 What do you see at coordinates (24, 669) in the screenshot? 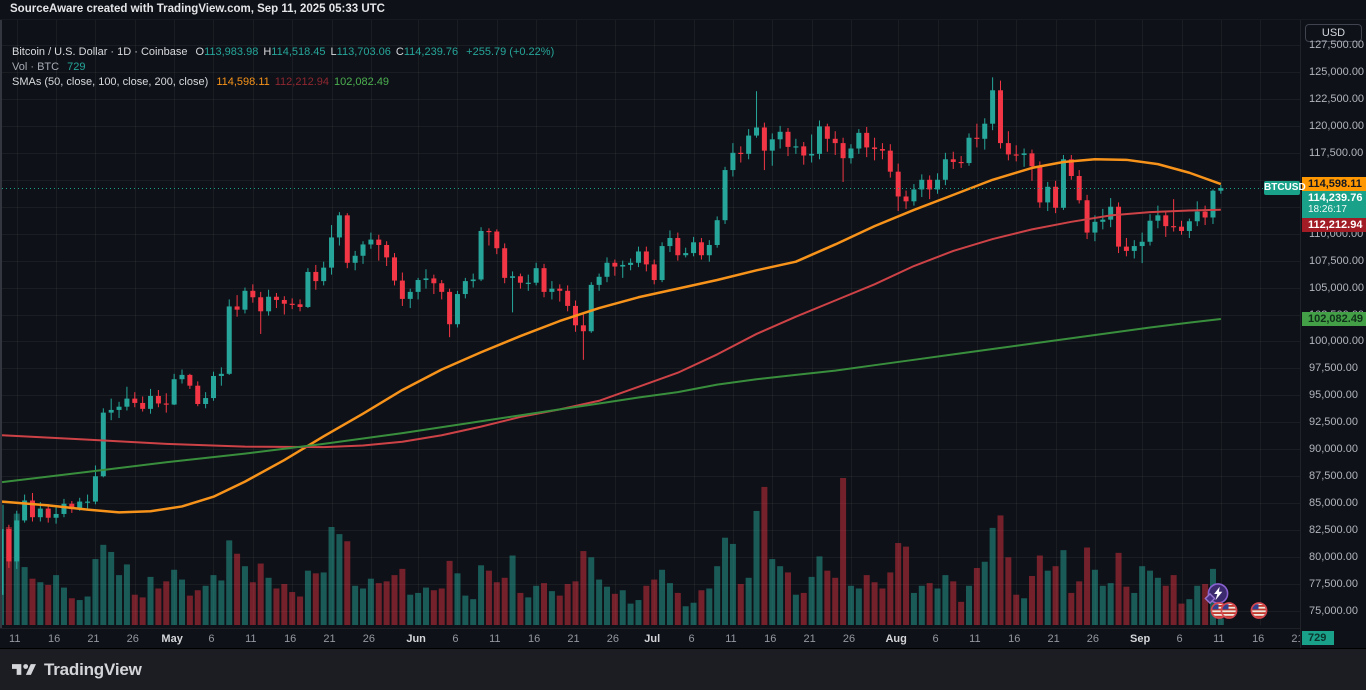
I see `tradingview-logo-icon` at bounding box center [24, 669].